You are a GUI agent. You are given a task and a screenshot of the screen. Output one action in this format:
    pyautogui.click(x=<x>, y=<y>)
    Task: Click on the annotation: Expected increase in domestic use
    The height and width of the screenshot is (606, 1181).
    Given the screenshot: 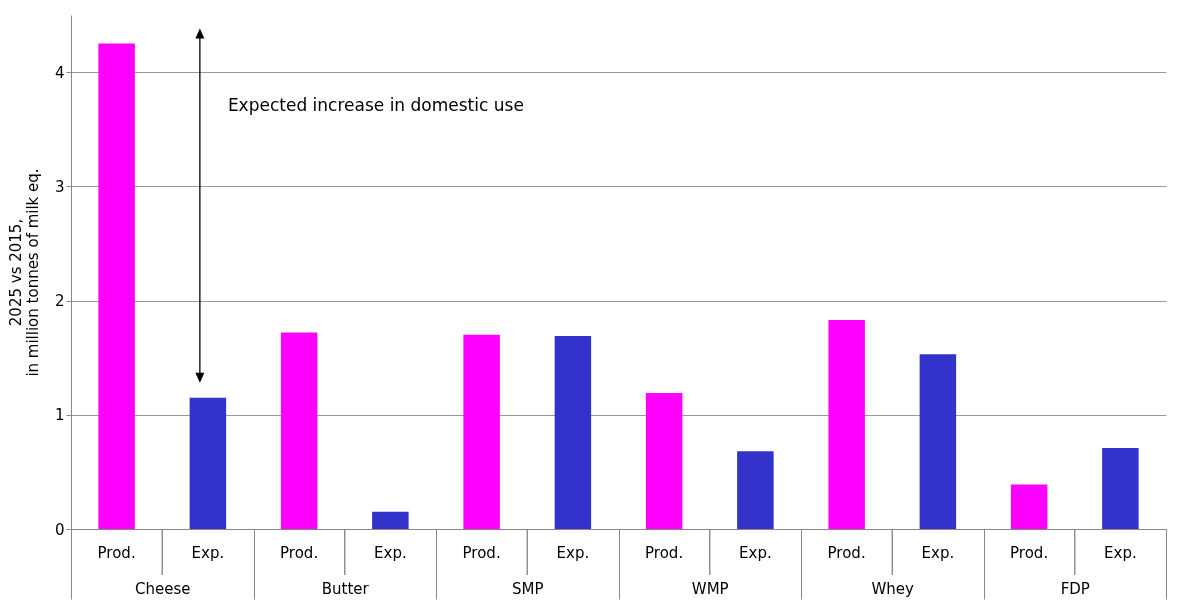 What is the action you would take?
    pyautogui.click(x=375, y=105)
    